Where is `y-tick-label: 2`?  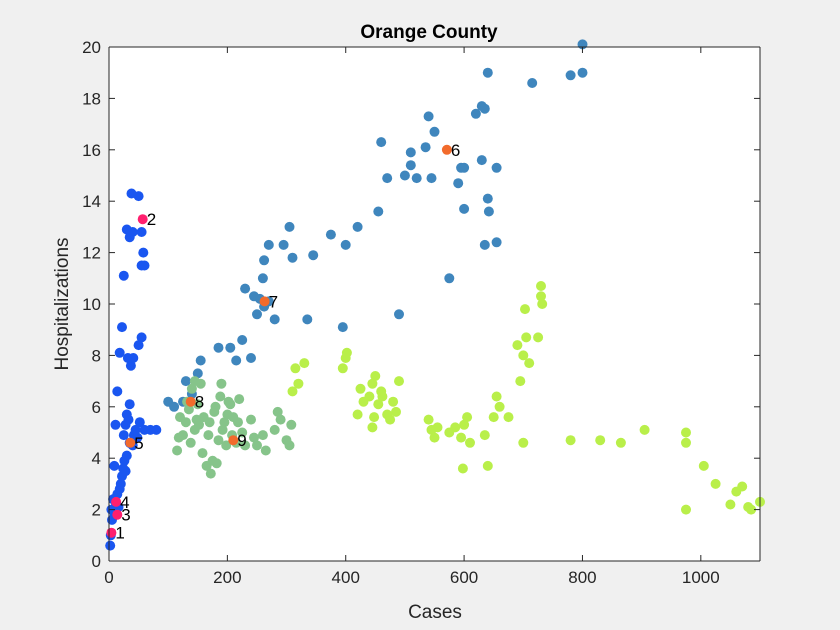 y-tick-label: 2 is located at coordinates (96, 510).